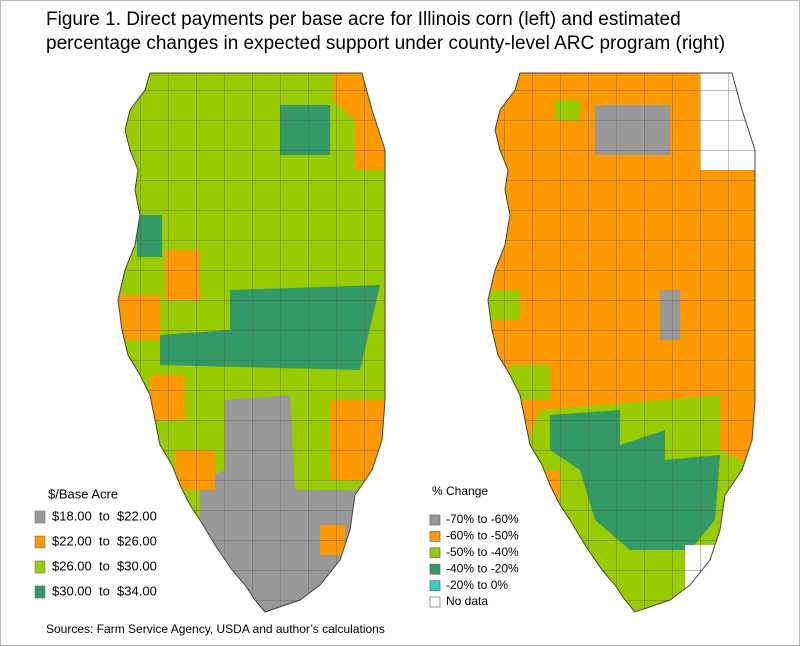  What do you see at coordinates (482, 568) in the screenshot?
I see `legend-label: -40% to -20%` at bounding box center [482, 568].